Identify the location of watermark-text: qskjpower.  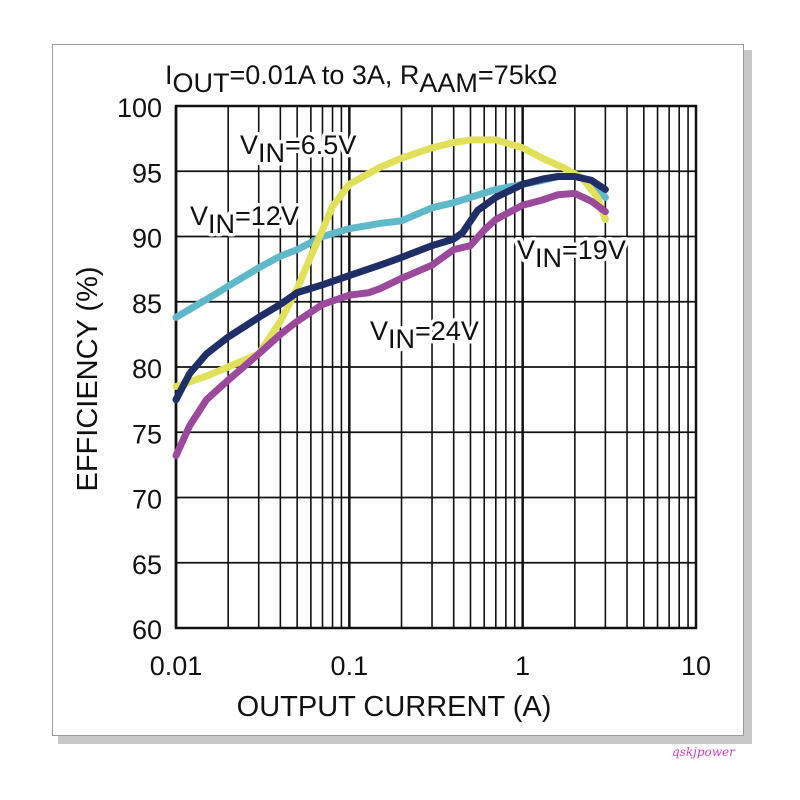
(703, 752).